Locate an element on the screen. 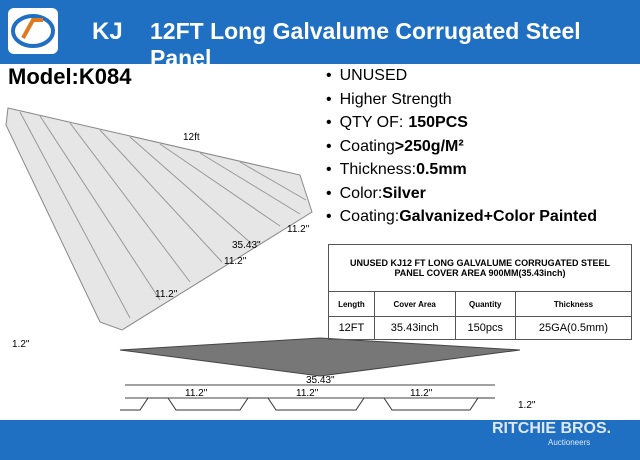  bullet-label: UNUSED is located at coordinates (373, 75).